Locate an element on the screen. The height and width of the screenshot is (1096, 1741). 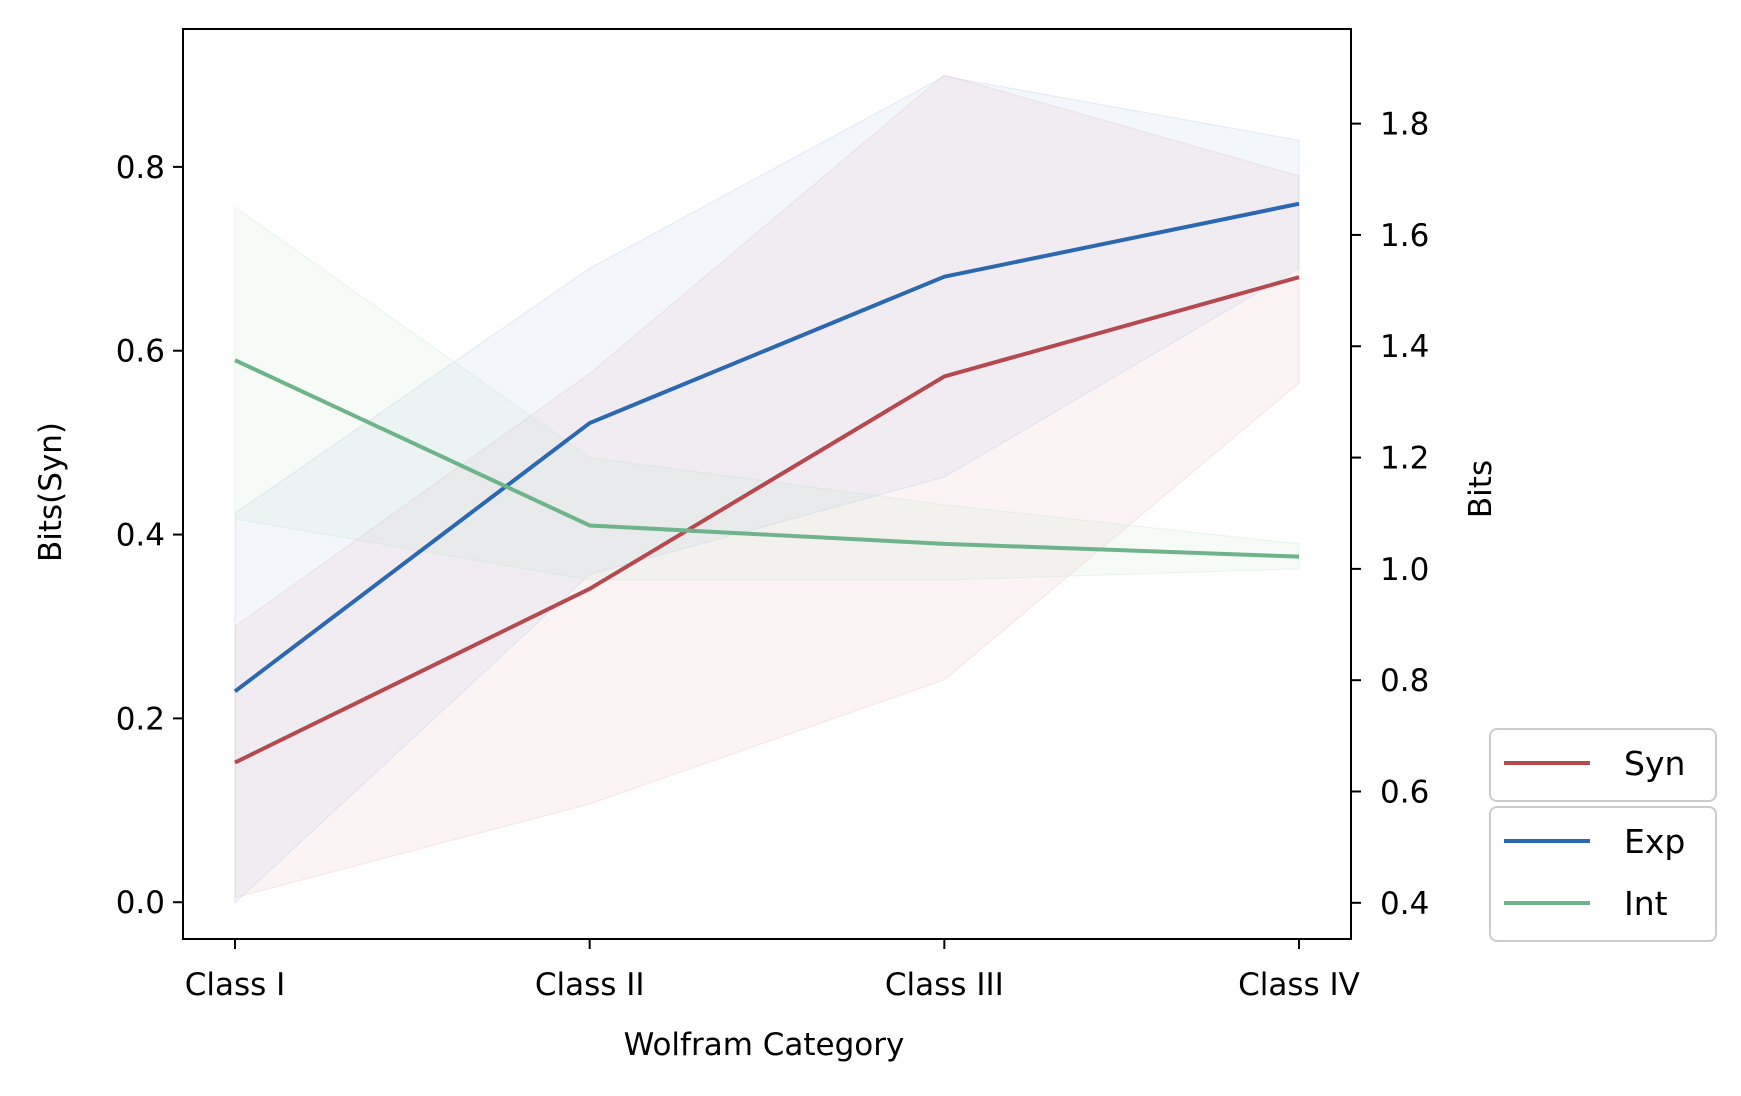
left-tick-label: 0.4 is located at coordinates (140, 536).